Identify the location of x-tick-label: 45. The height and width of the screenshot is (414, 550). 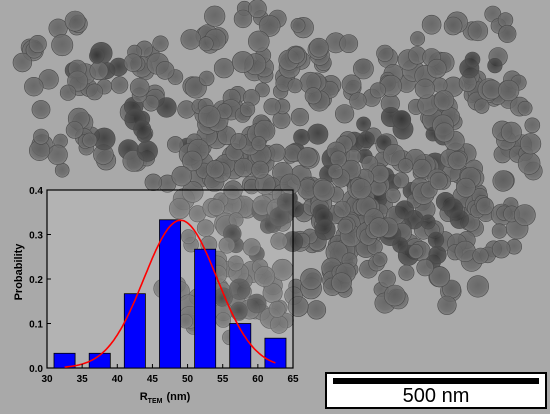
(153, 379).